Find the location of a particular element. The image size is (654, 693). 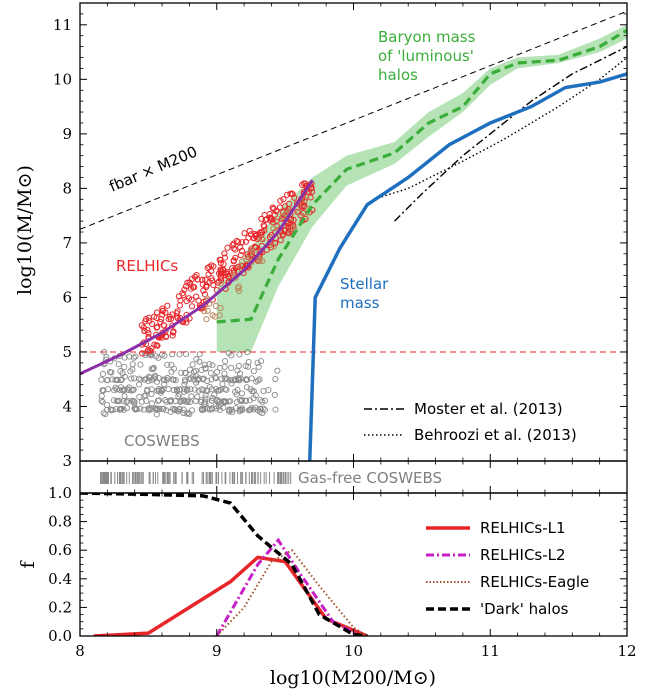

y-axis-label-bottom: f is located at coordinates (28, 564).